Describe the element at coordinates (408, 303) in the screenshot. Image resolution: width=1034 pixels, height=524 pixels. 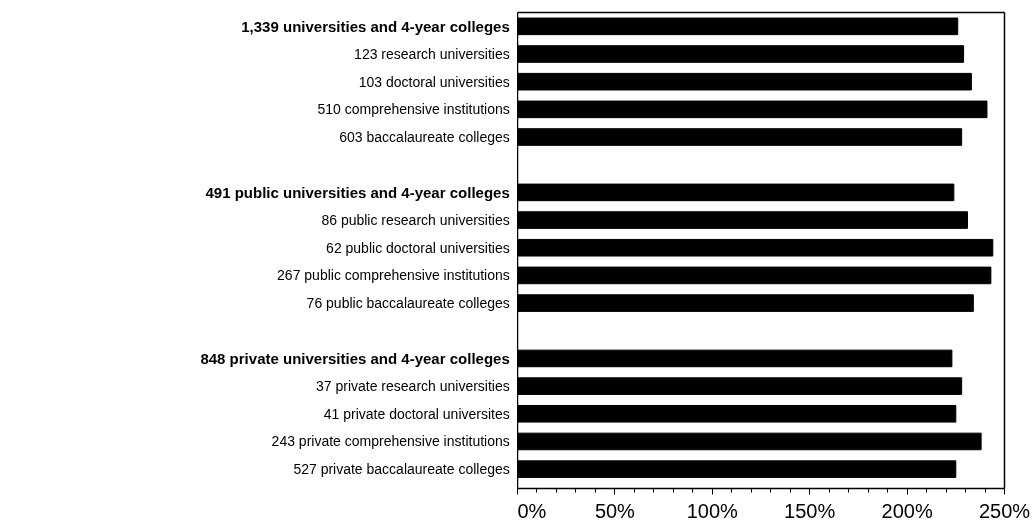
I see `y-tick-label: 76 public baccalaureate colleges` at that location.